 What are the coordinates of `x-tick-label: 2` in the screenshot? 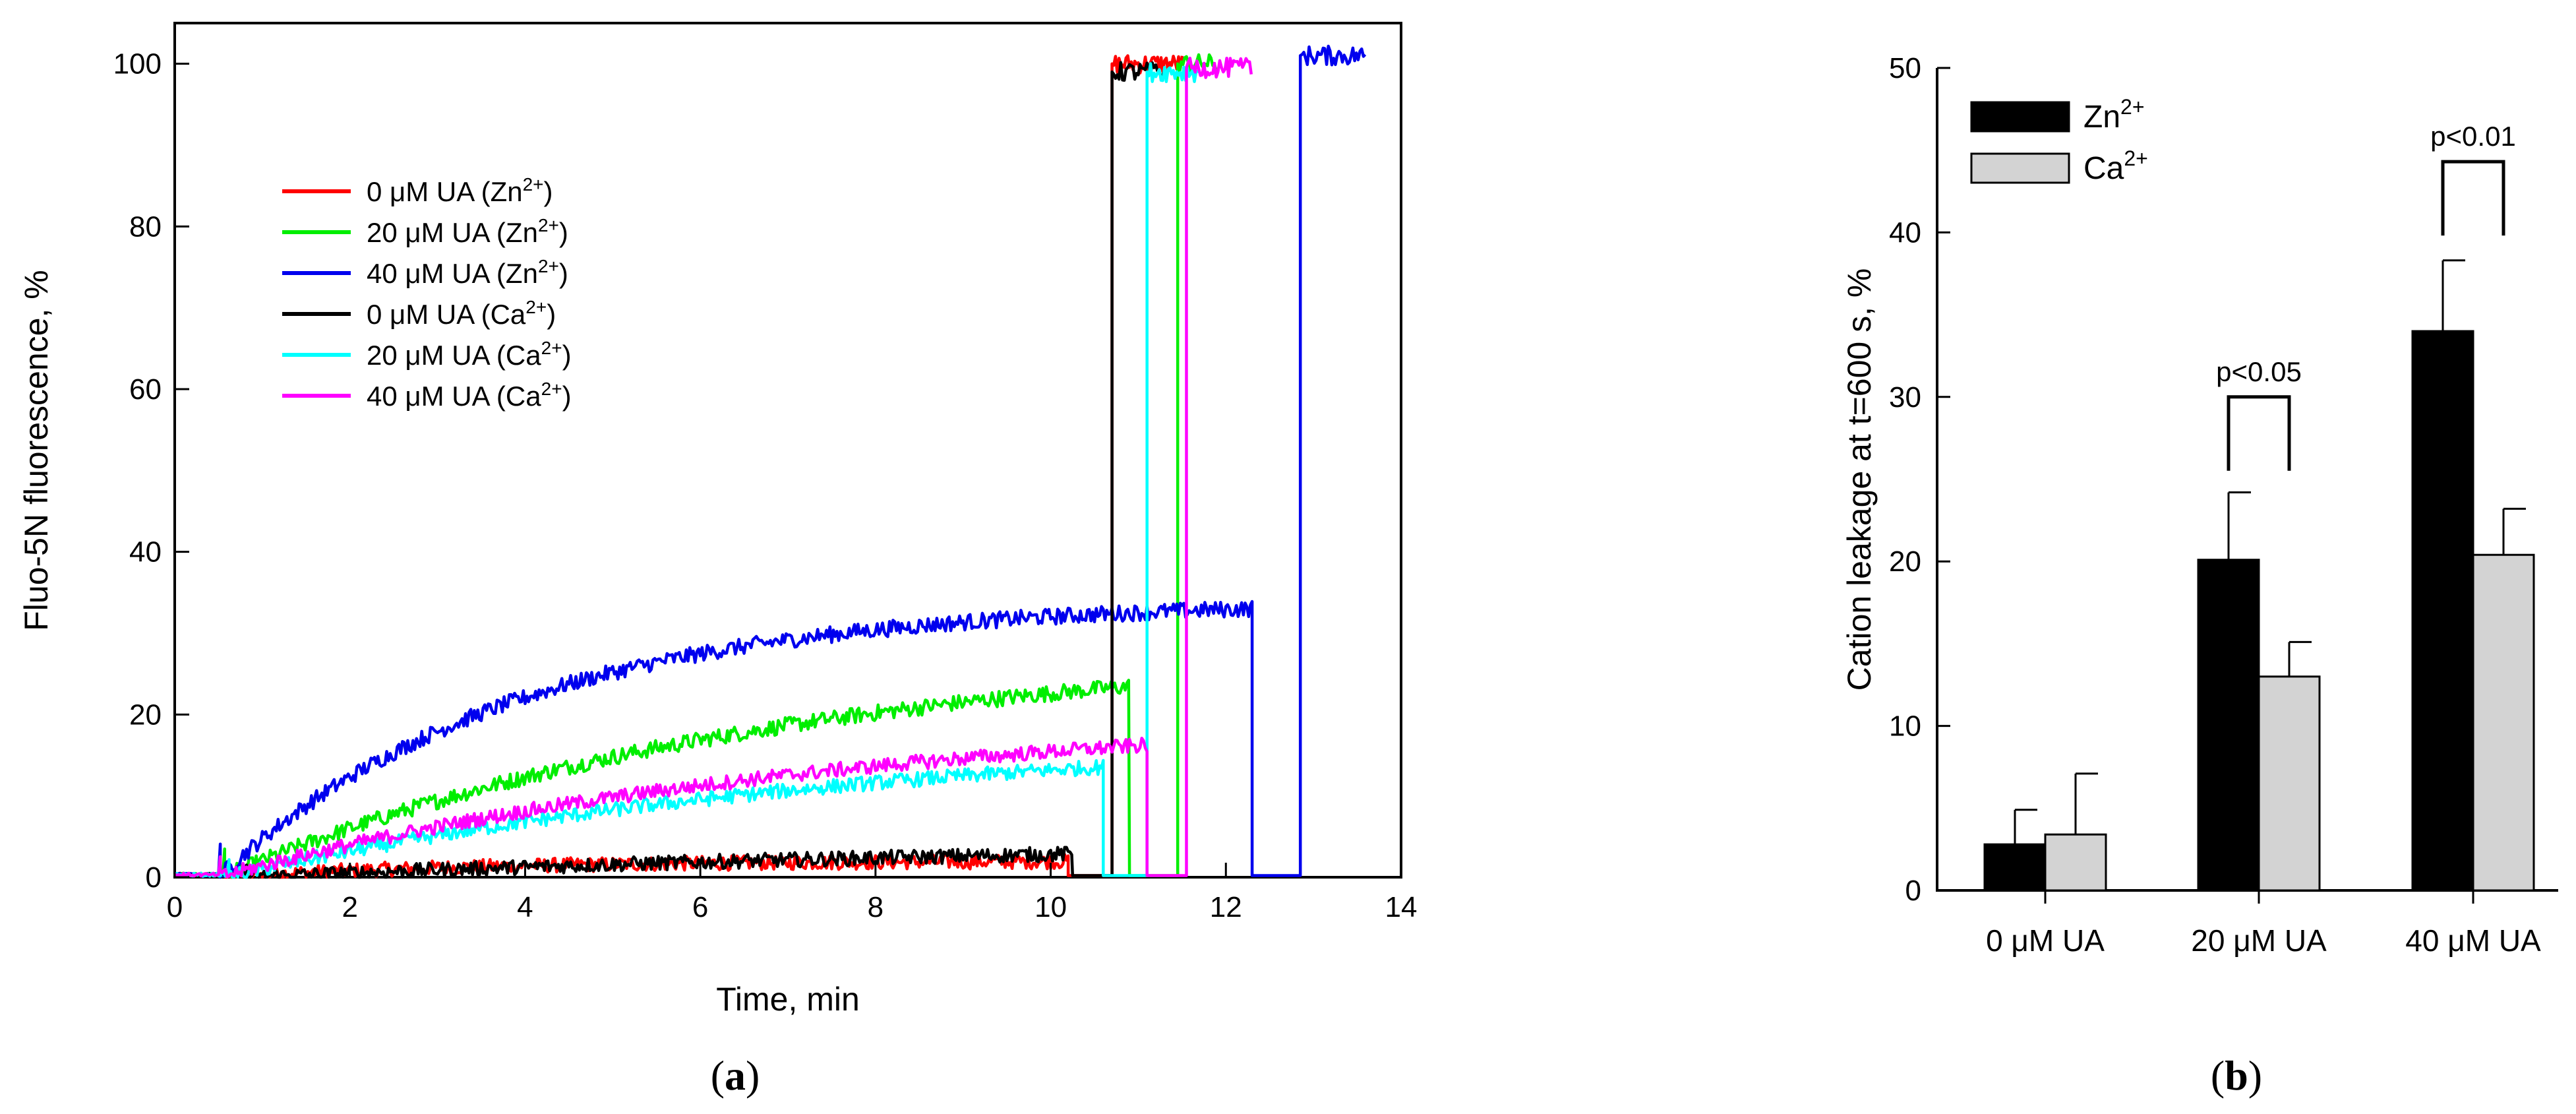 It's located at (349, 907).